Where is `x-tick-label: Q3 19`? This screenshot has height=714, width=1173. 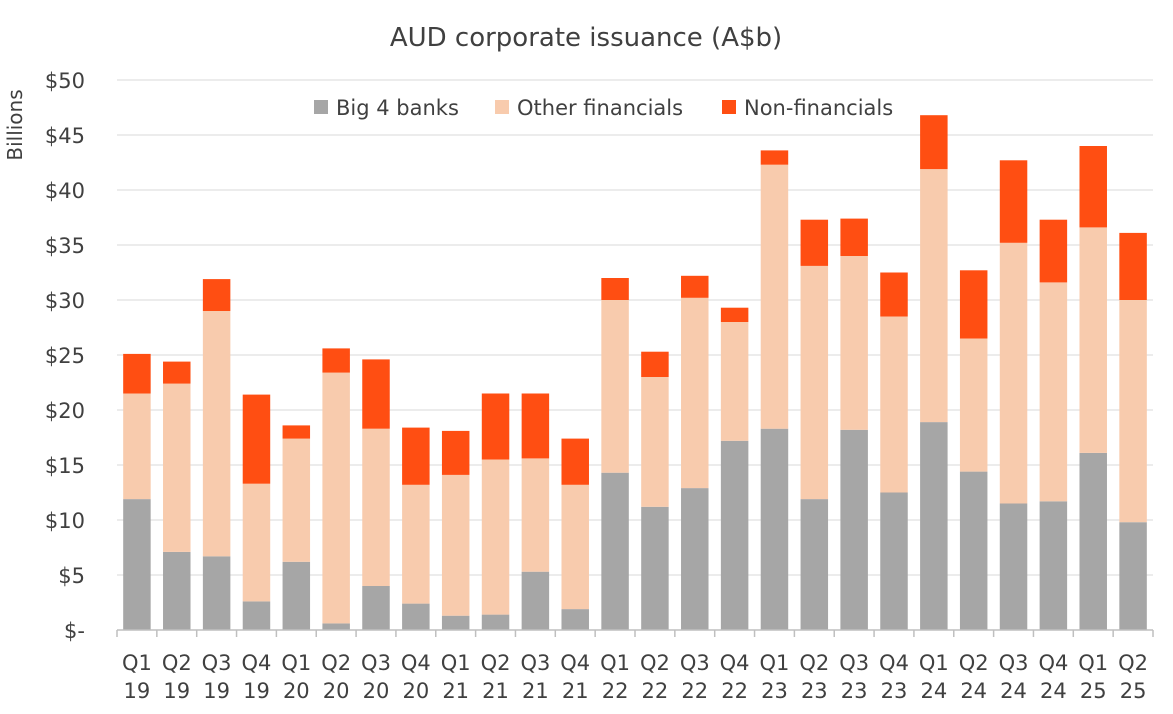
x-tick-label: Q3 19 is located at coordinates (217, 677).